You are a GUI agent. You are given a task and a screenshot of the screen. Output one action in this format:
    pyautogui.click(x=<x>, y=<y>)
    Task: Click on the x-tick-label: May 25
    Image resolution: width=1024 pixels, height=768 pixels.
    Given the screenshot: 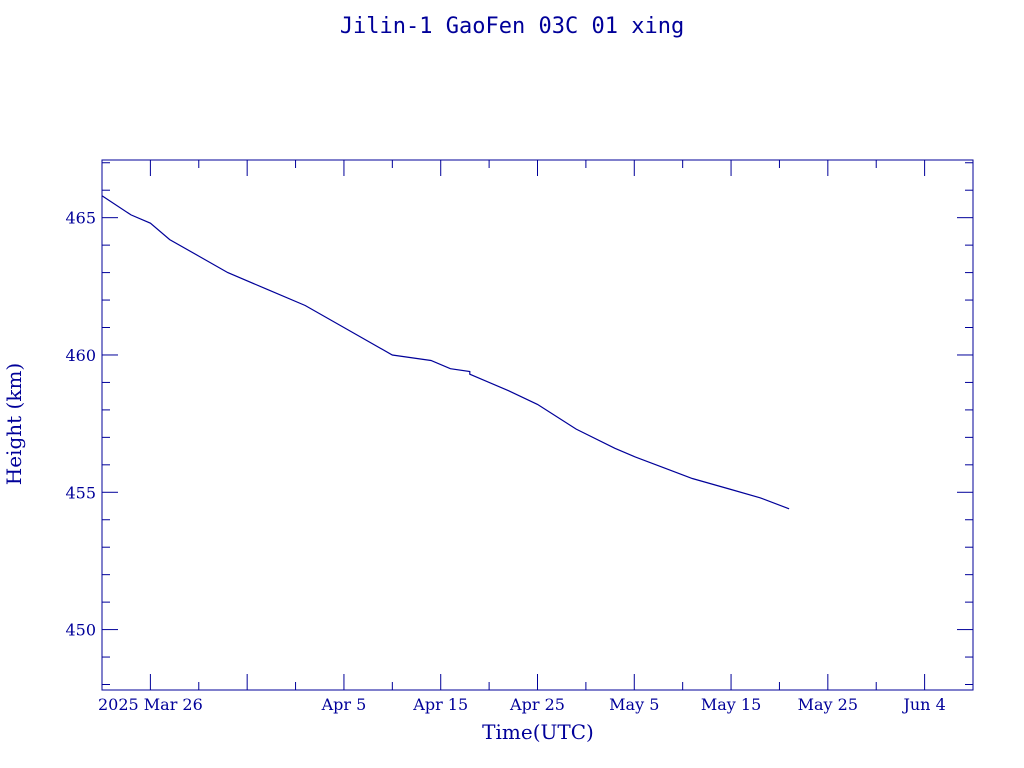 What is the action you would take?
    pyautogui.click(x=828, y=704)
    